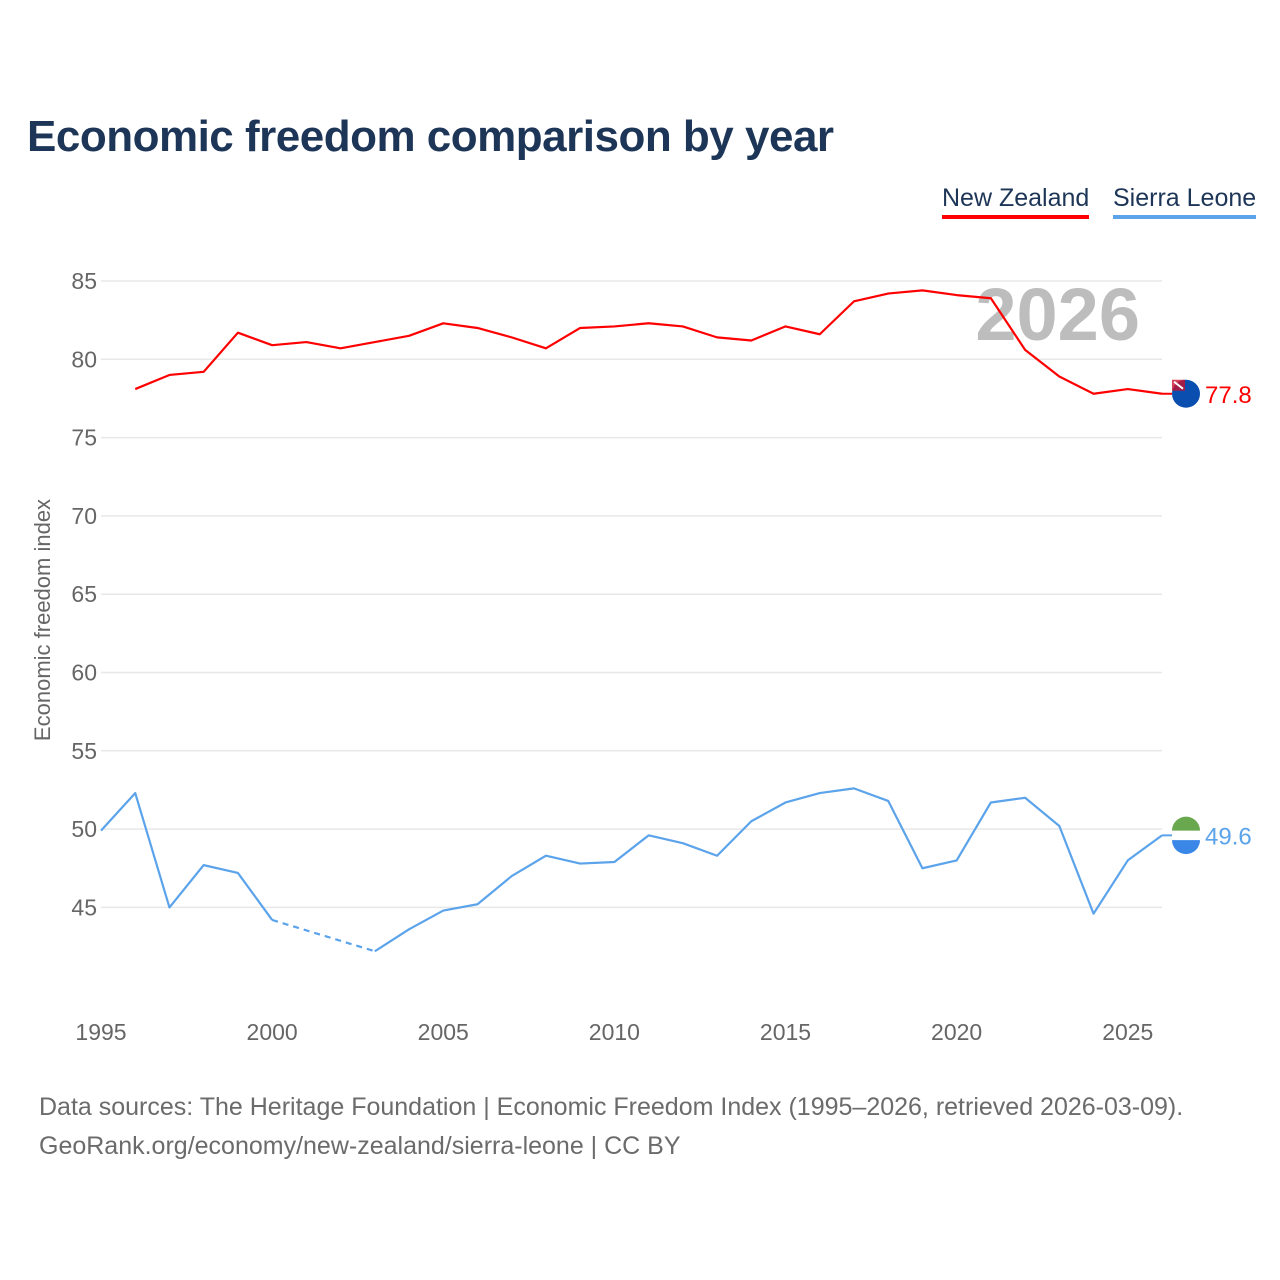 This screenshot has width=1280, height=1280. What do you see at coordinates (1228, 836) in the screenshot?
I see `end-value-label: 49.6` at bounding box center [1228, 836].